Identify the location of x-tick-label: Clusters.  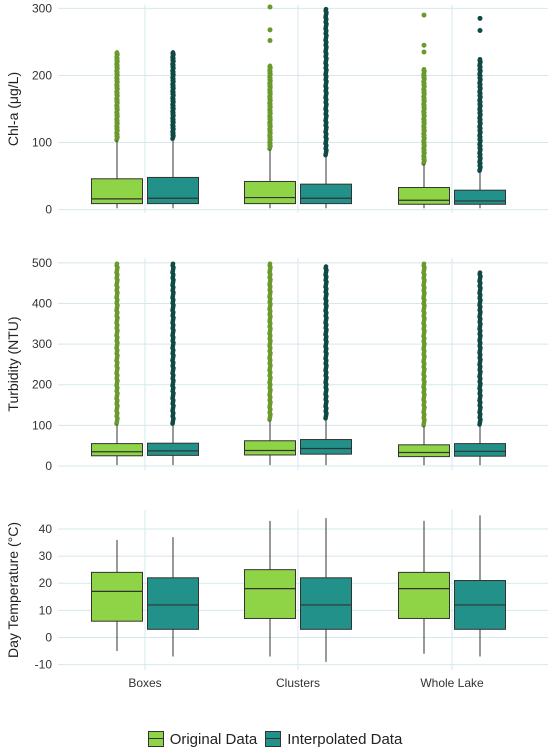
(298, 683).